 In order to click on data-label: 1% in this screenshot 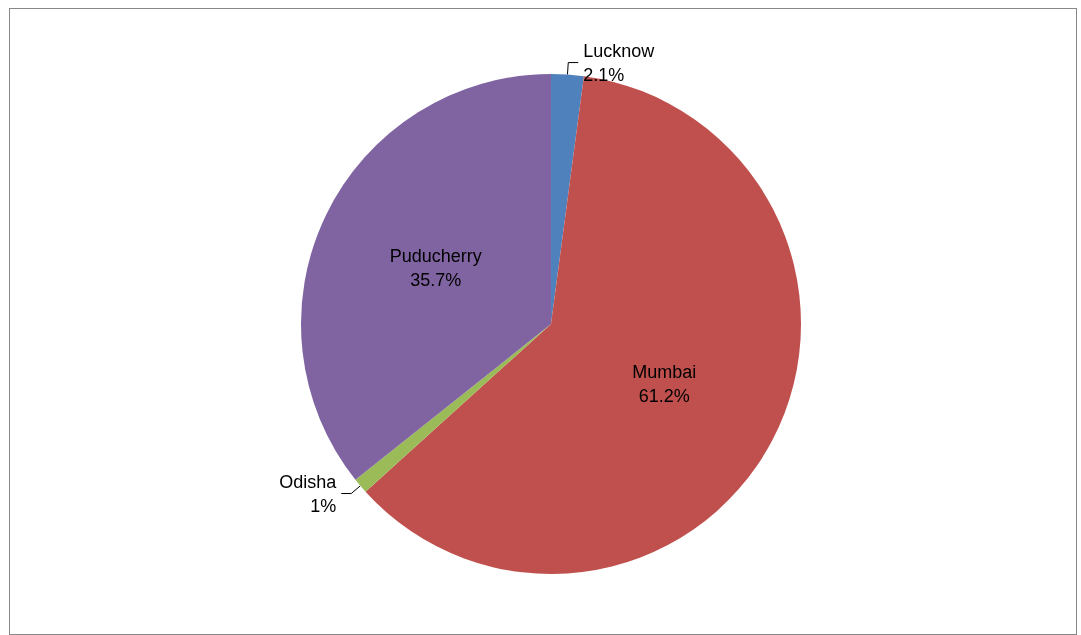, I will do `click(323, 505)`.